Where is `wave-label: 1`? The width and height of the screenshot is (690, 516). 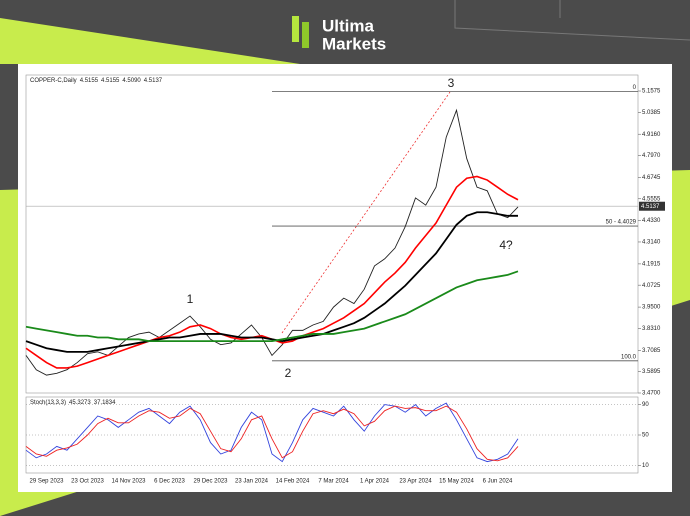
wave-label: 1 is located at coordinates (190, 299).